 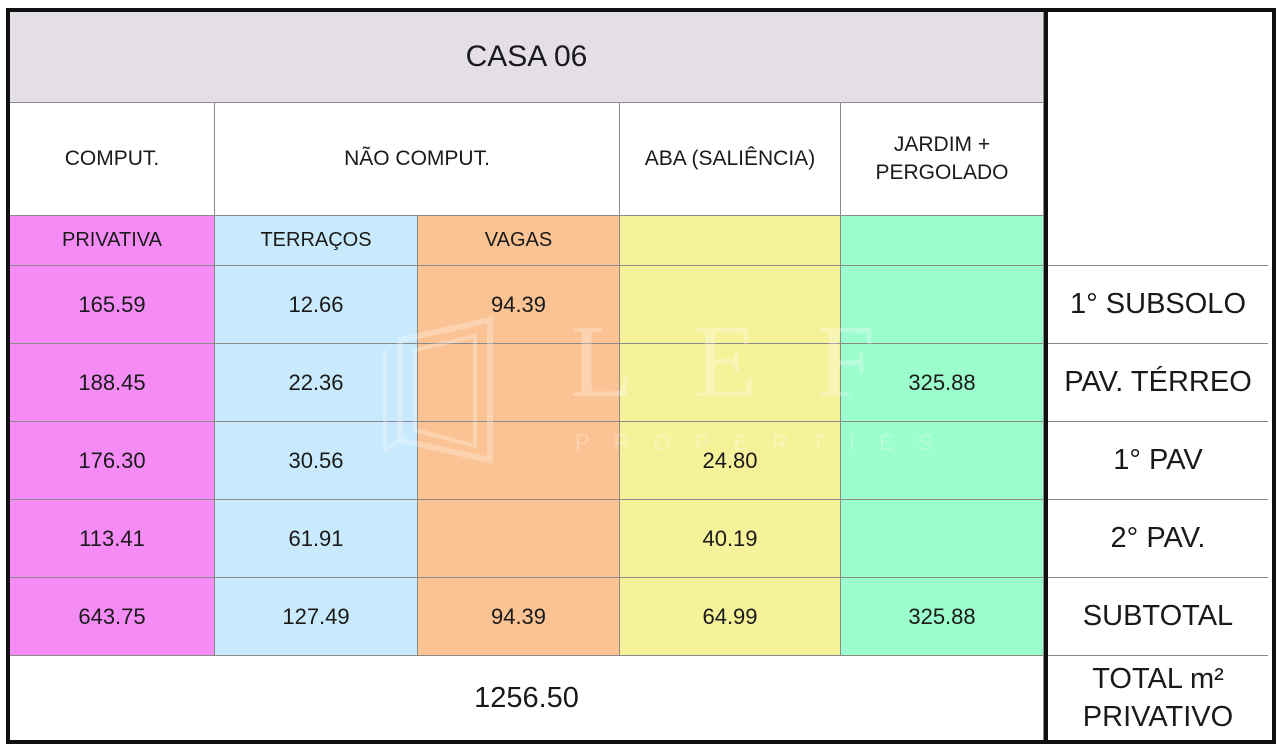 What do you see at coordinates (1158, 539) in the screenshot?
I see `row-label: 2° PAV.` at bounding box center [1158, 539].